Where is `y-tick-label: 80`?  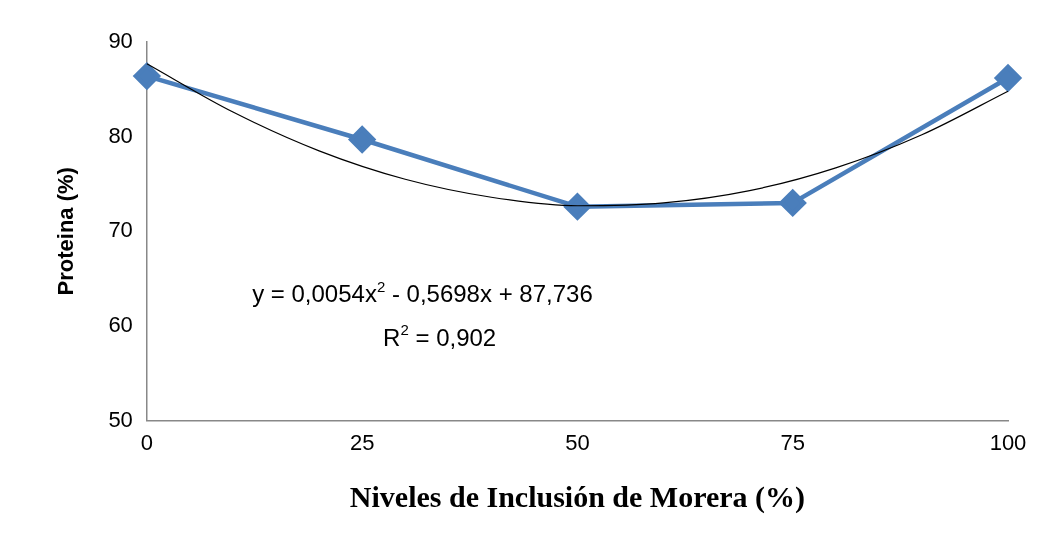
y-tick-label: 80 is located at coordinates (120, 135).